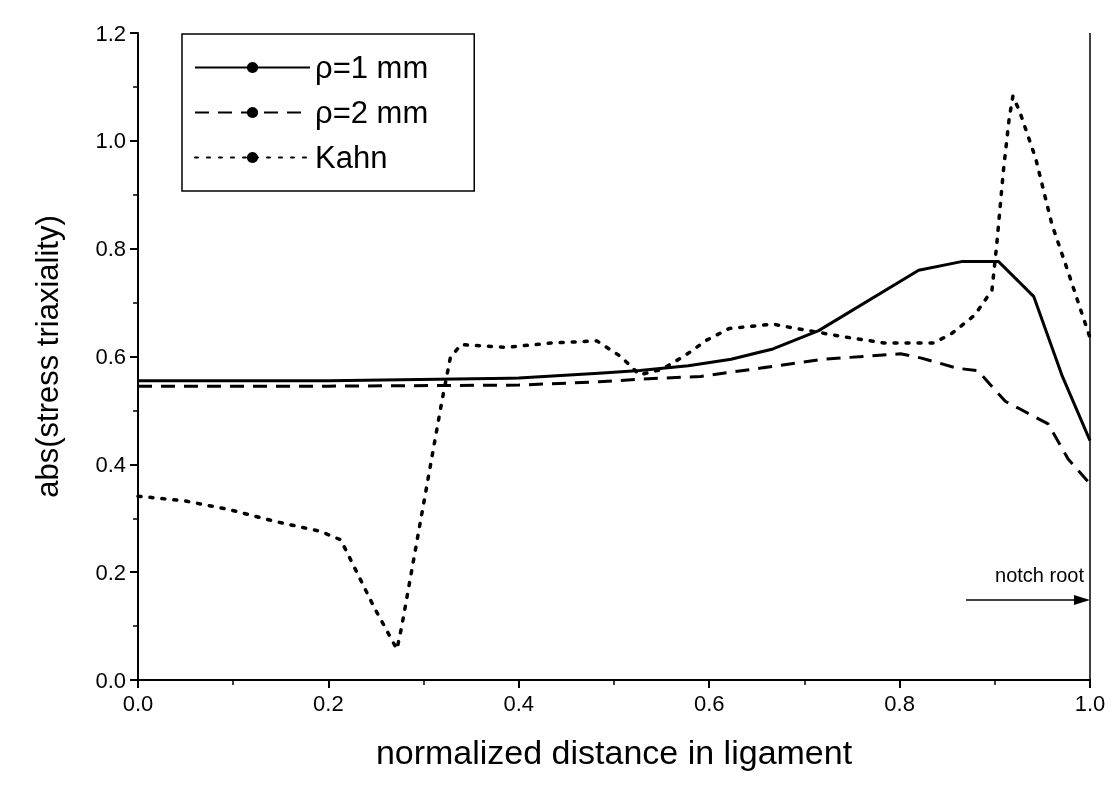 The width and height of the screenshot is (1117, 793). I want to click on legend-label: ρ=2 mm, so click(372, 112).